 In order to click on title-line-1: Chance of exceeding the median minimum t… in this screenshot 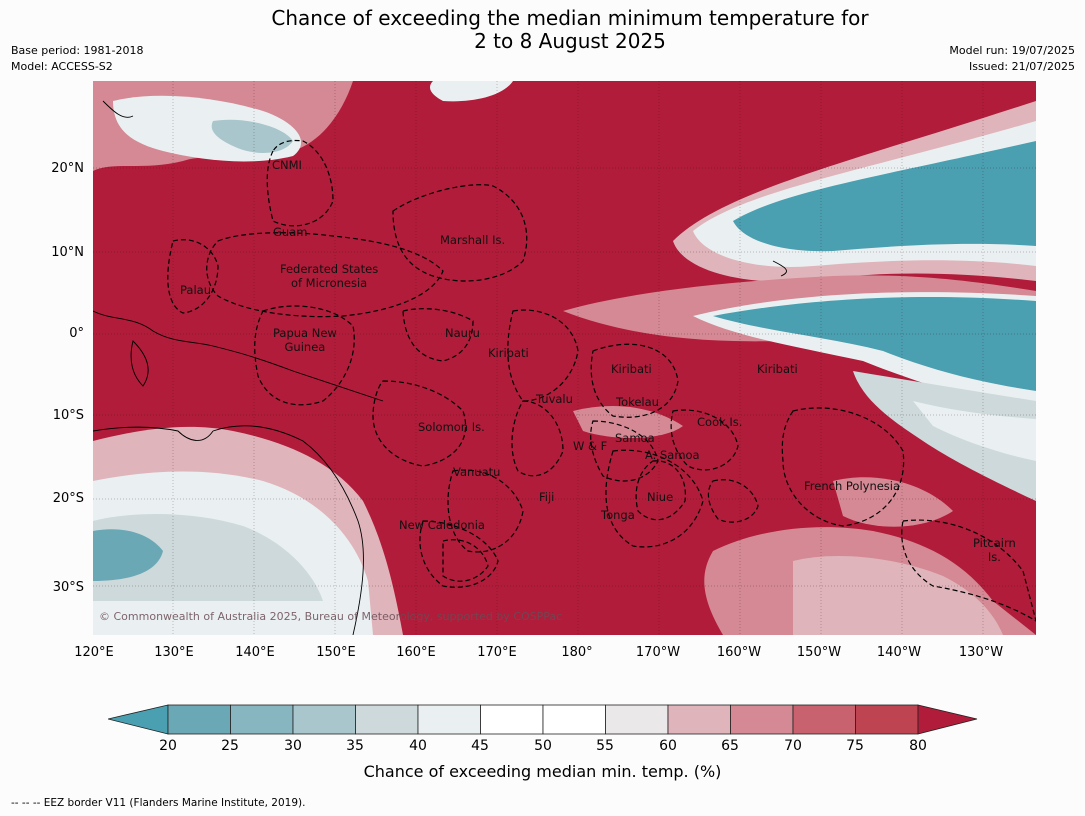, I will do `click(570, 18)`.